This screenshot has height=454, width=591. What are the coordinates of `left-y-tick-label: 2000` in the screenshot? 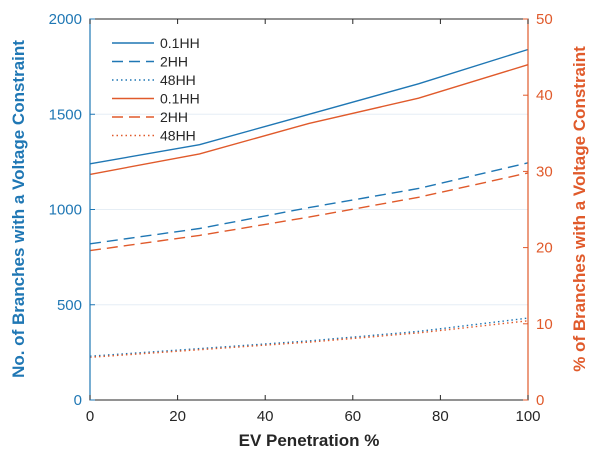 It's located at (65, 19).